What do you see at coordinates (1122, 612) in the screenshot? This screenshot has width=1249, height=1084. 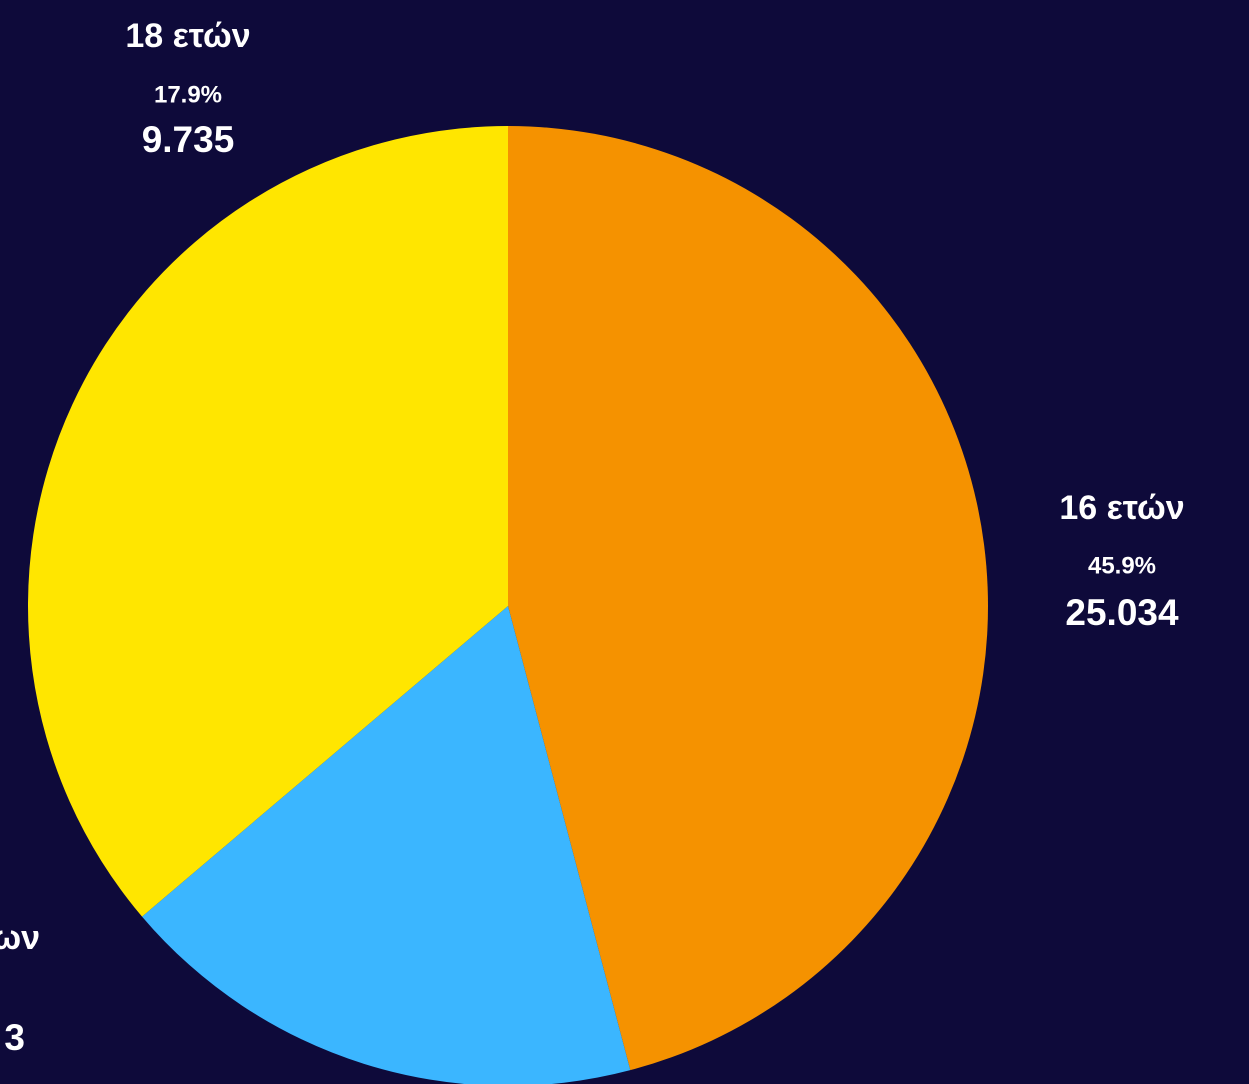 I see `count-label: 25.034` at bounding box center [1122, 612].